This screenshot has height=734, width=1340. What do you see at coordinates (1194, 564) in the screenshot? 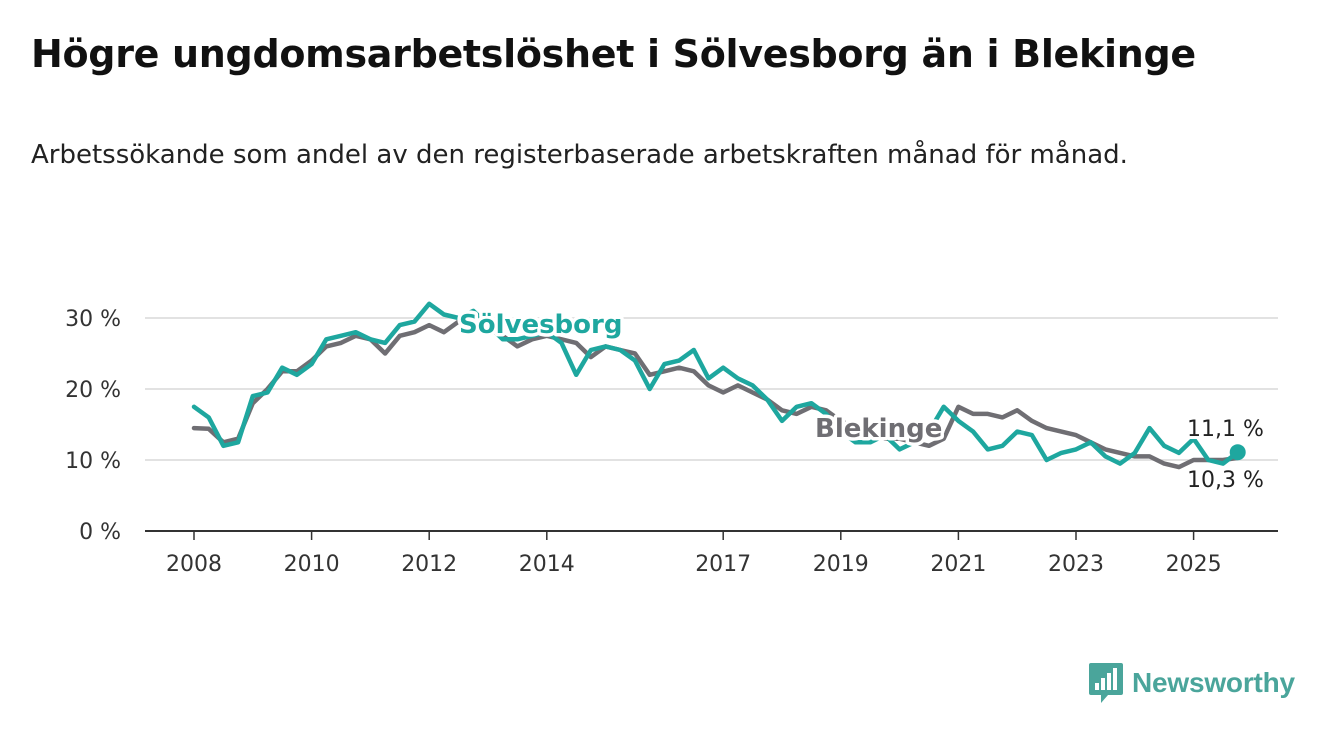
I see `x-tick-label: 2025` at bounding box center [1194, 564].